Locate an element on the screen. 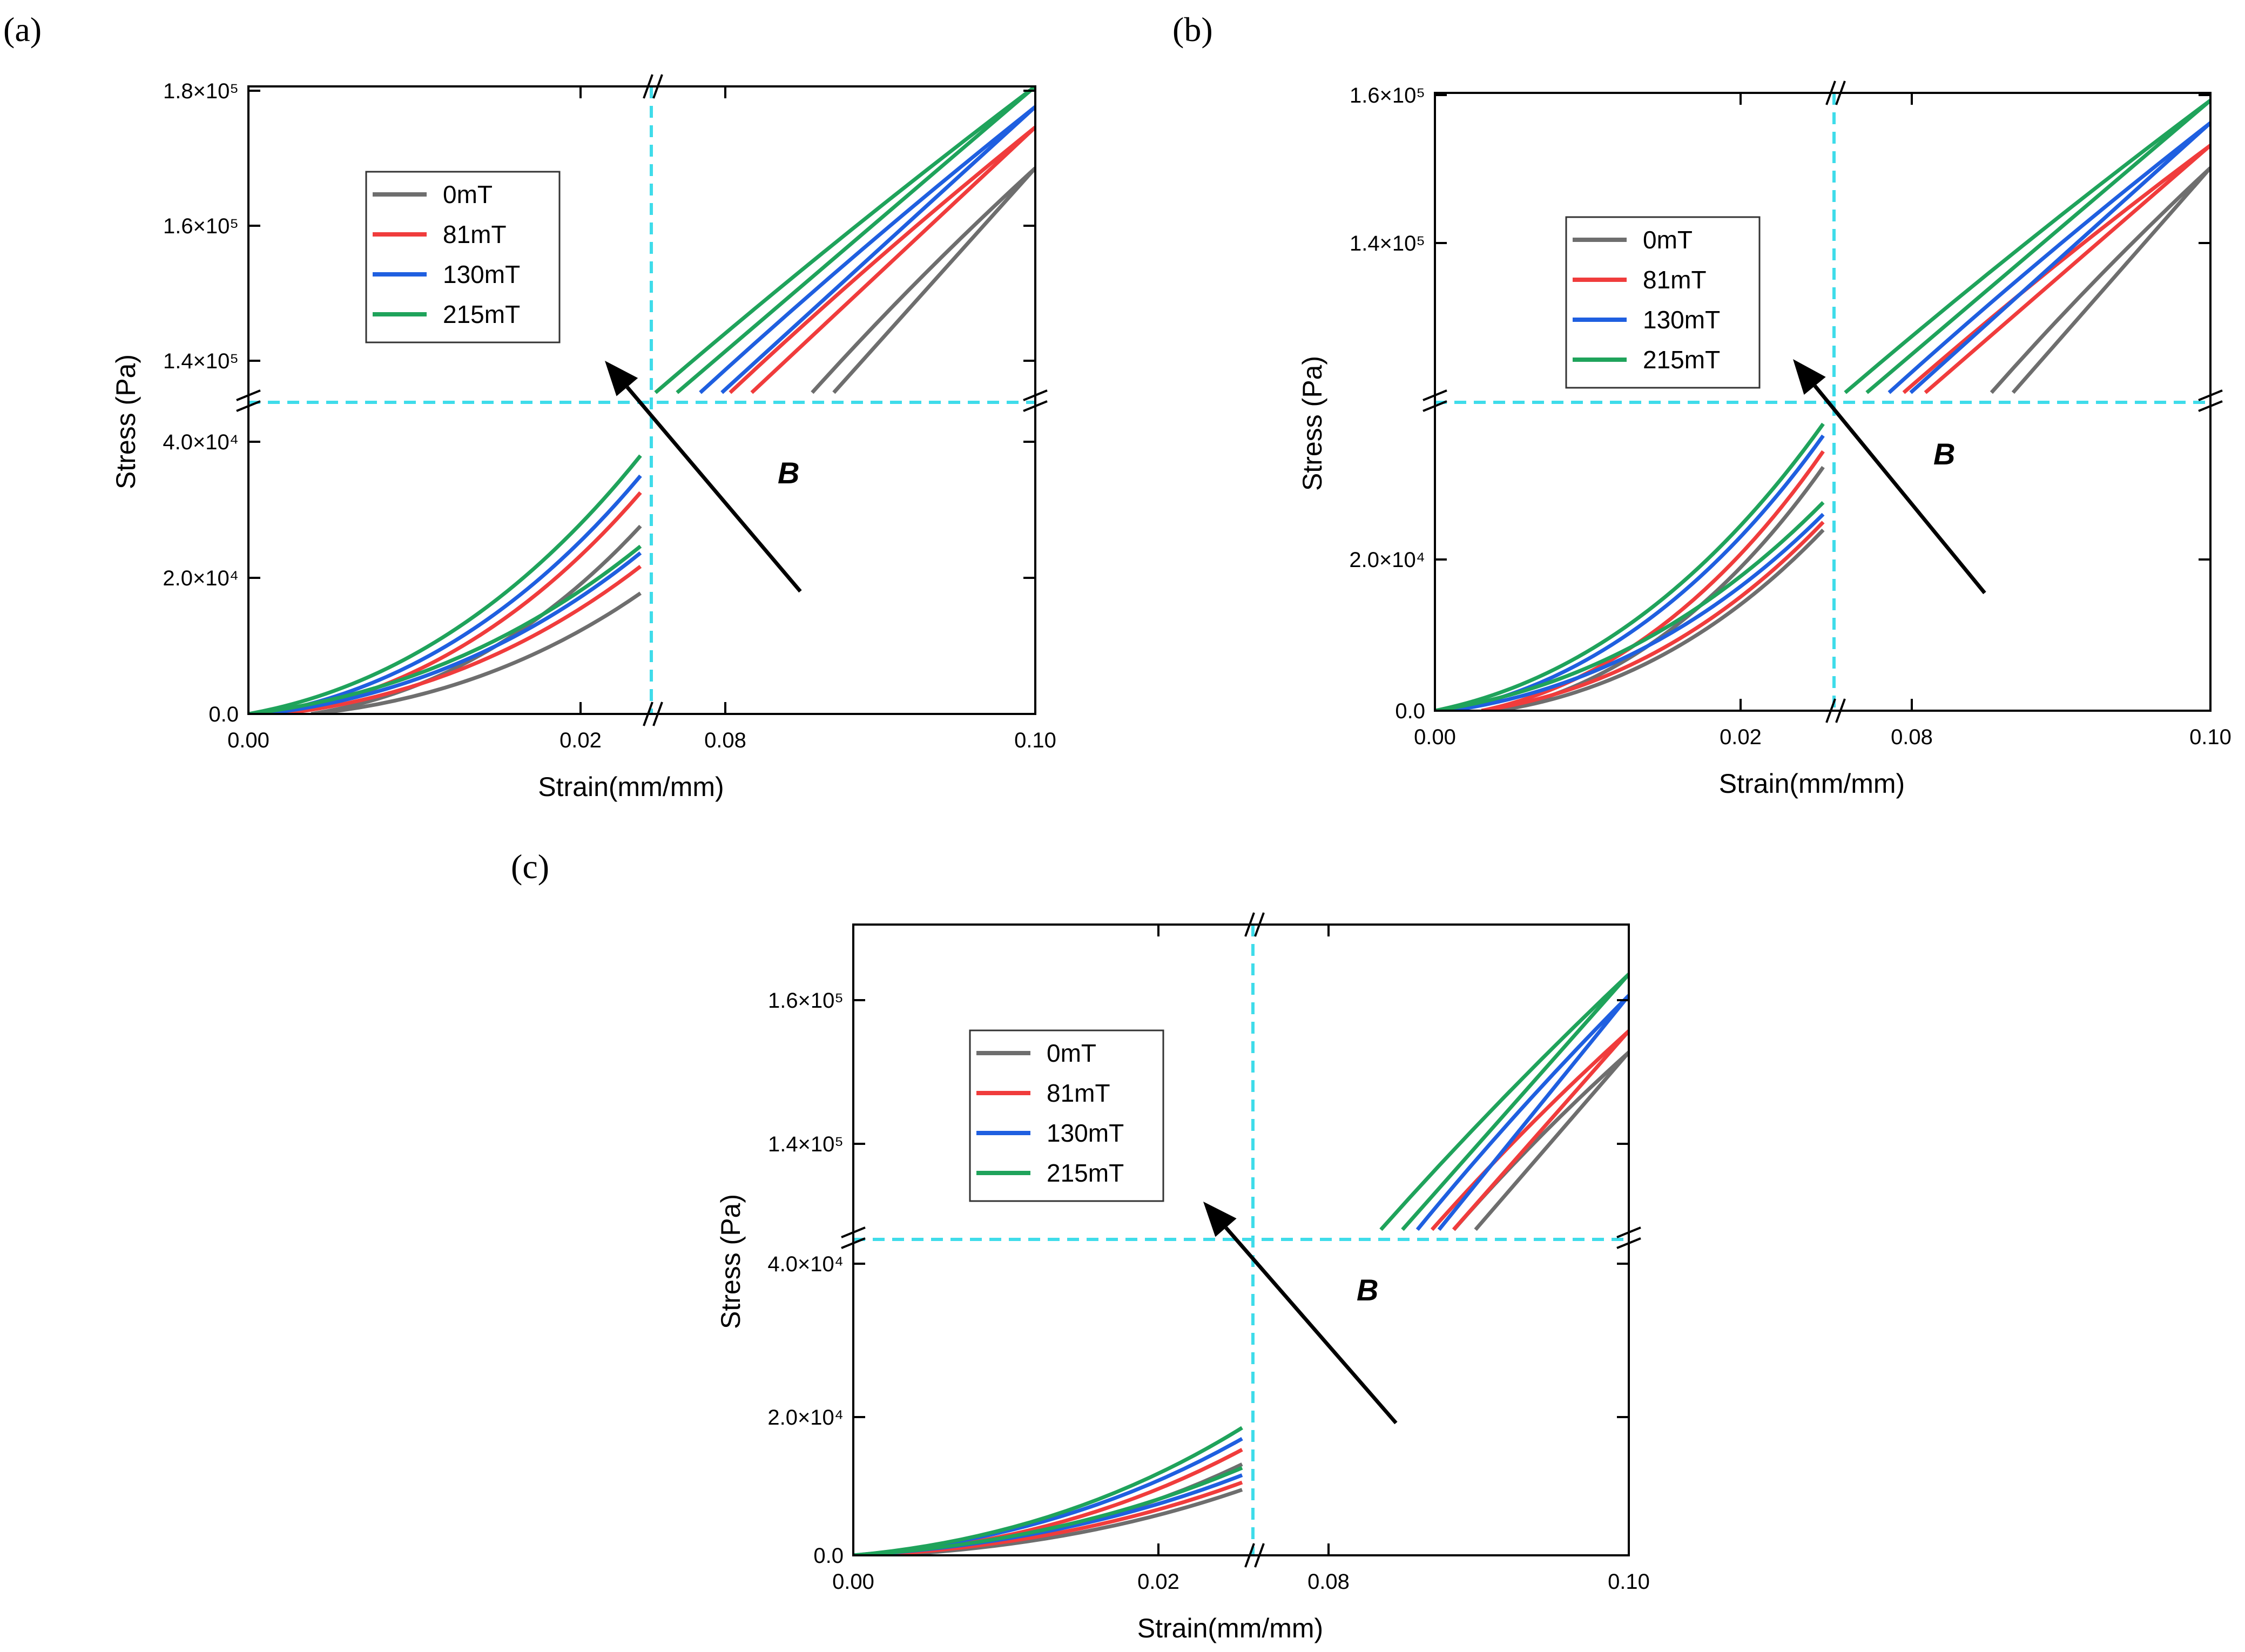  panel-label: (a) is located at coordinates (22, 30).